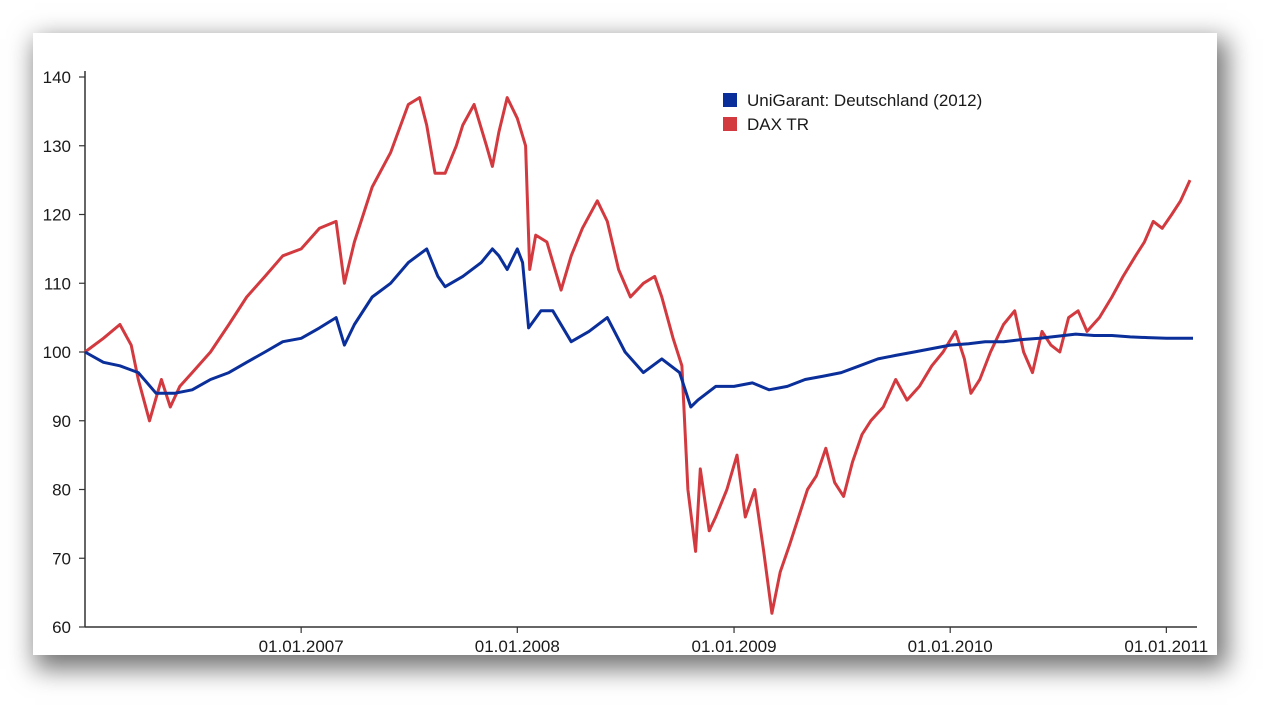  I want to click on x-tick-label: 01.01.2008, so click(517, 646).